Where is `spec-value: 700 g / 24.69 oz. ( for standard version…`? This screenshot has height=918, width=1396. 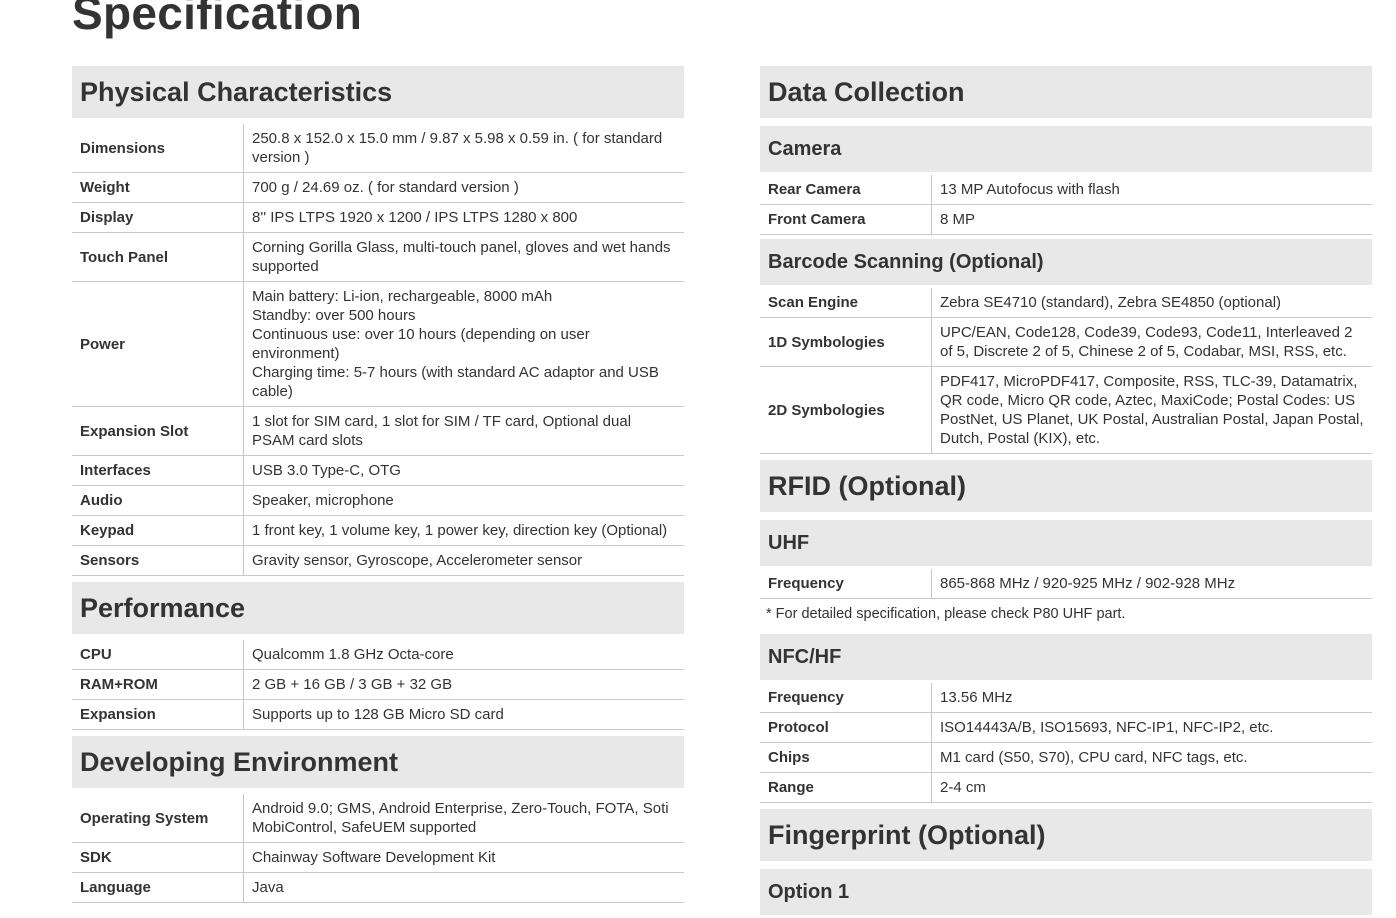 spec-value: 700 g / 24.69 oz. ( for standard version… is located at coordinates (385, 187).